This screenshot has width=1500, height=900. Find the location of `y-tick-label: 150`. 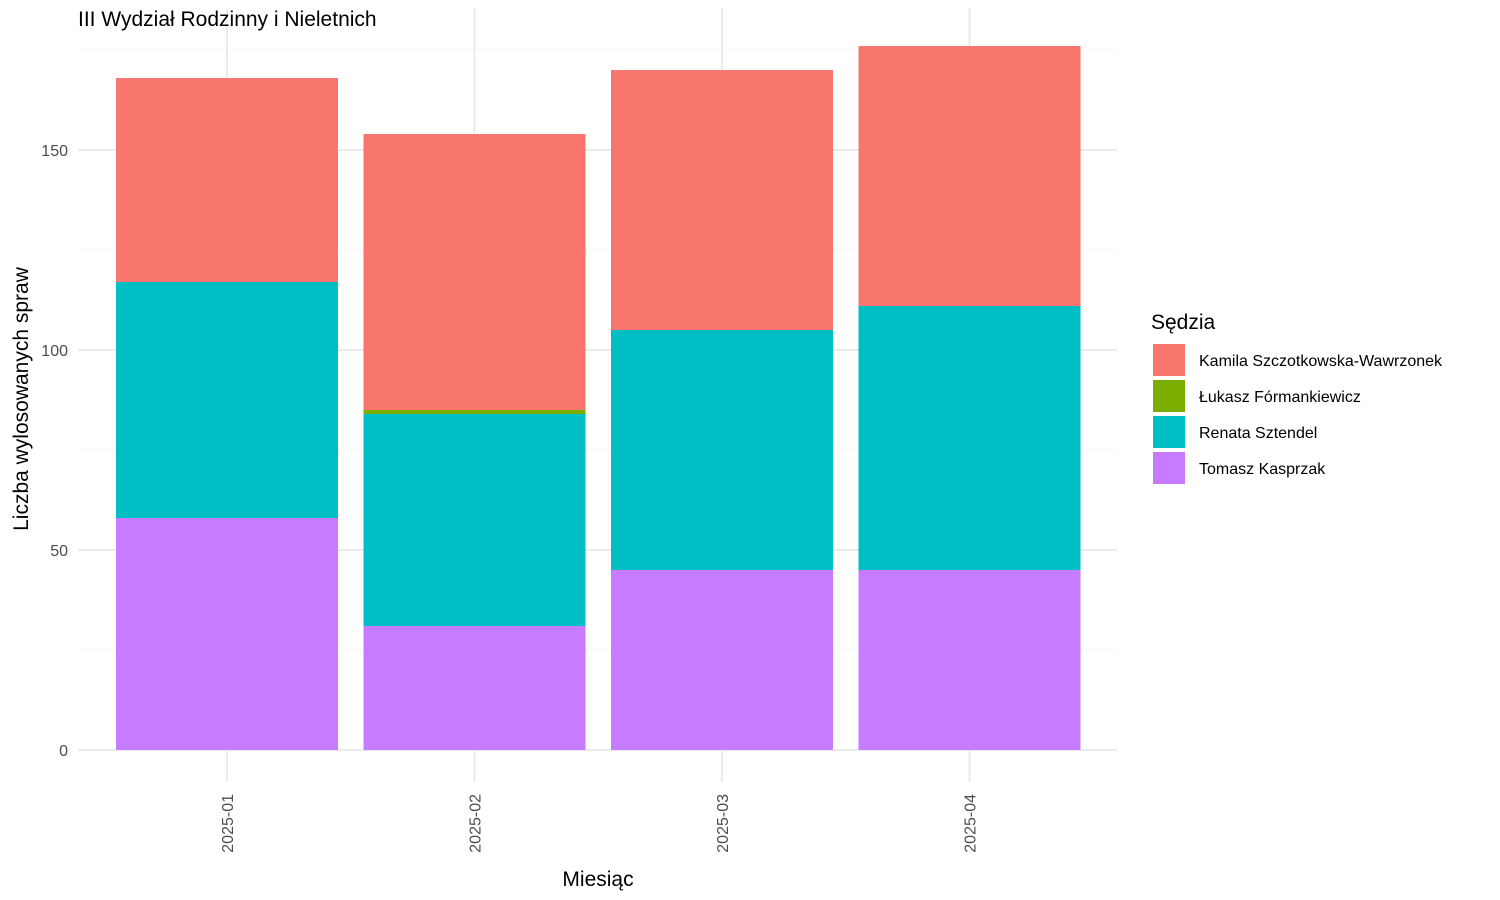

y-tick-label: 150 is located at coordinates (54, 151).